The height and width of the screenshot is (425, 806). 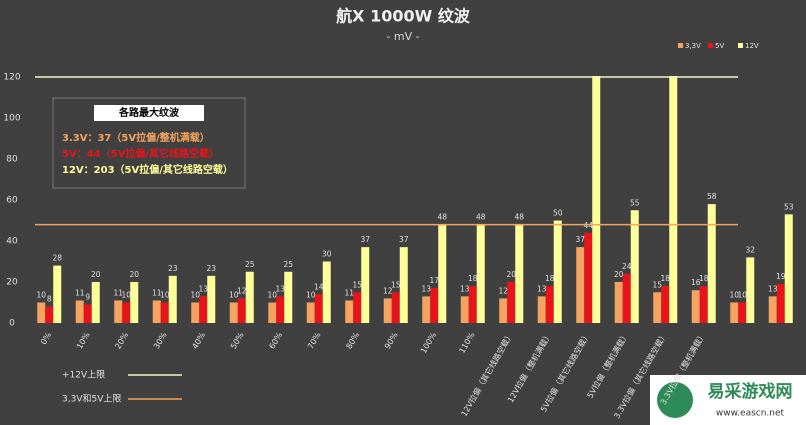 I want to click on data-label: 58, so click(x=712, y=196).